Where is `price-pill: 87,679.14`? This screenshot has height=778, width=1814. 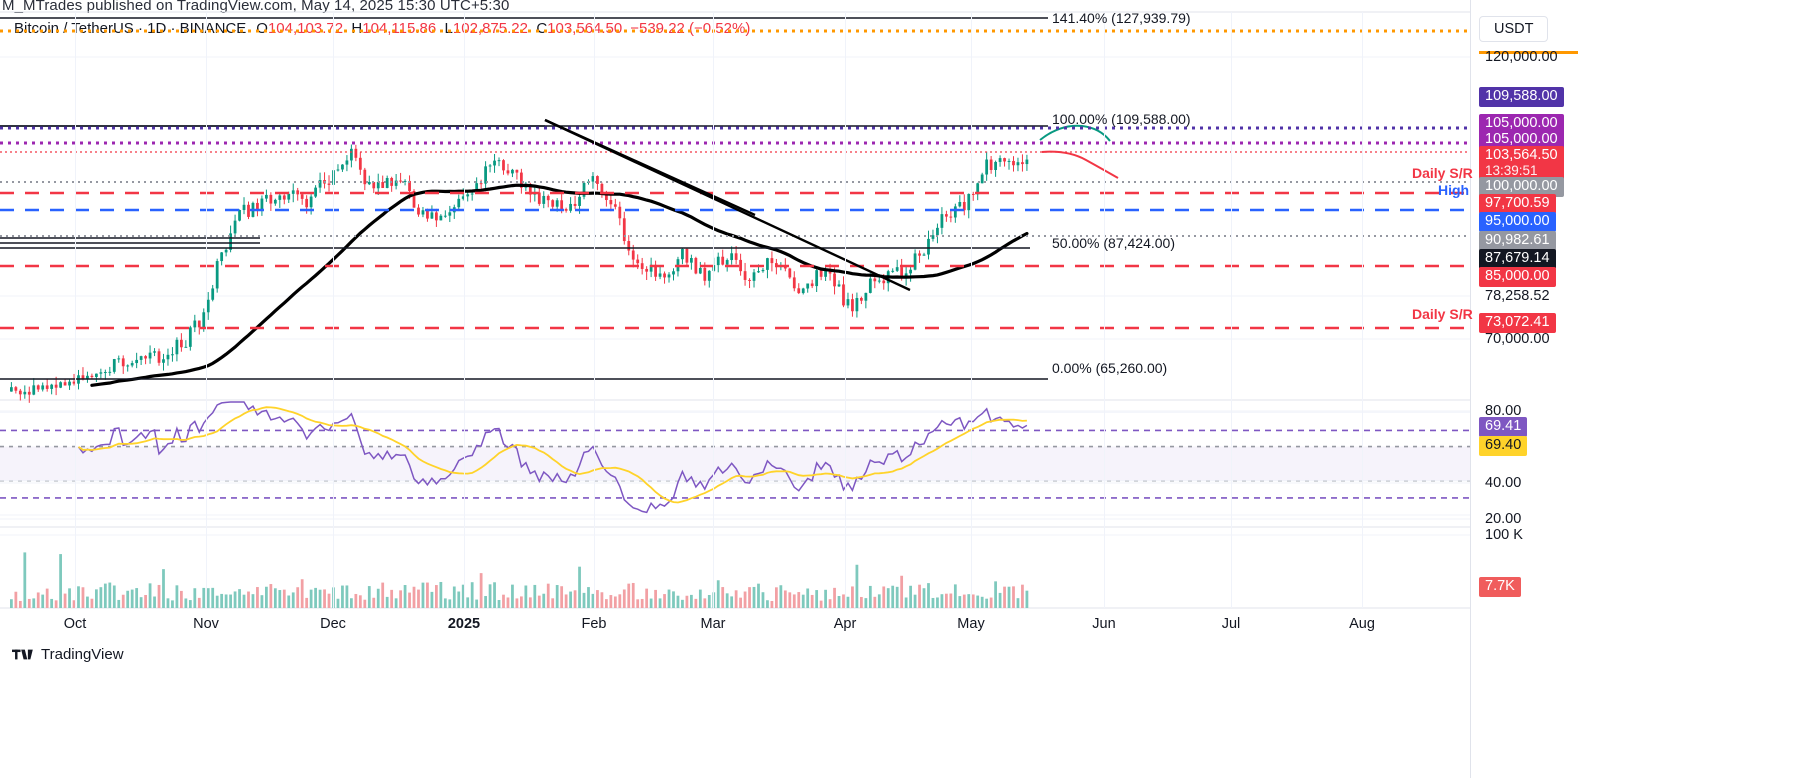 price-pill: 87,679.14 is located at coordinates (1517, 259).